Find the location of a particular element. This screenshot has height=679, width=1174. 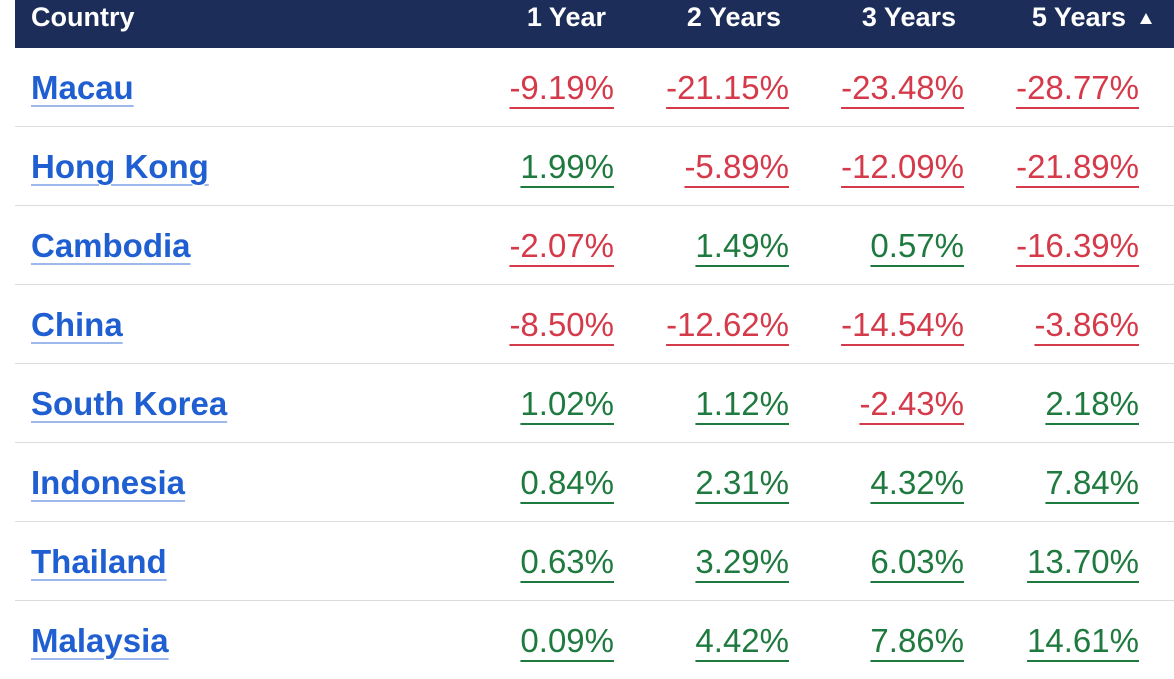

value-3-years: 0.57% is located at coordinates (917, 245).